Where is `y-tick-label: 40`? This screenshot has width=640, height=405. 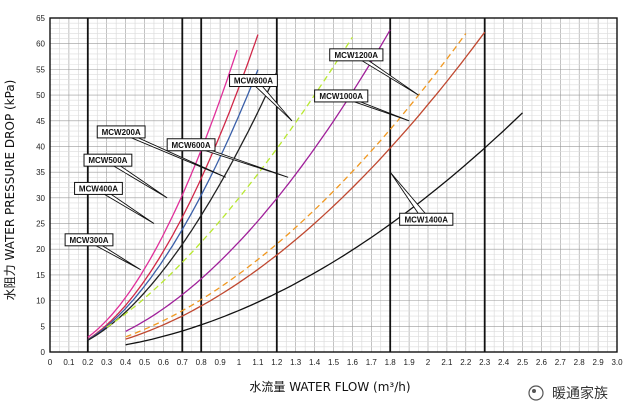
y-tick-label: 40 is located at coordinates (40, 146).